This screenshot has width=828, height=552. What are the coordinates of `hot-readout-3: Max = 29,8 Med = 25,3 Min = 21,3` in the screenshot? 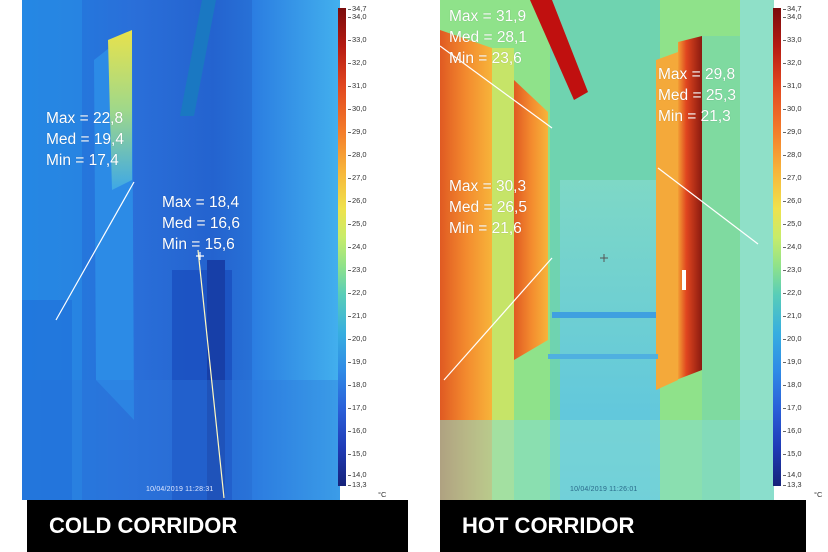 It's located at (697, 95).